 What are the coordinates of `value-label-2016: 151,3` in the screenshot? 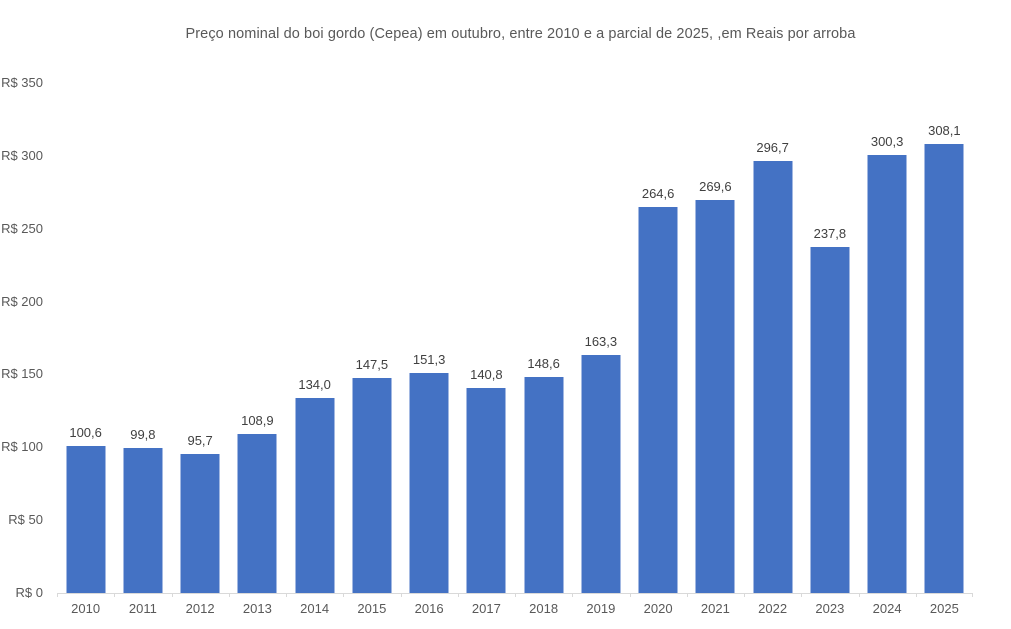 It's located at (429, 359).